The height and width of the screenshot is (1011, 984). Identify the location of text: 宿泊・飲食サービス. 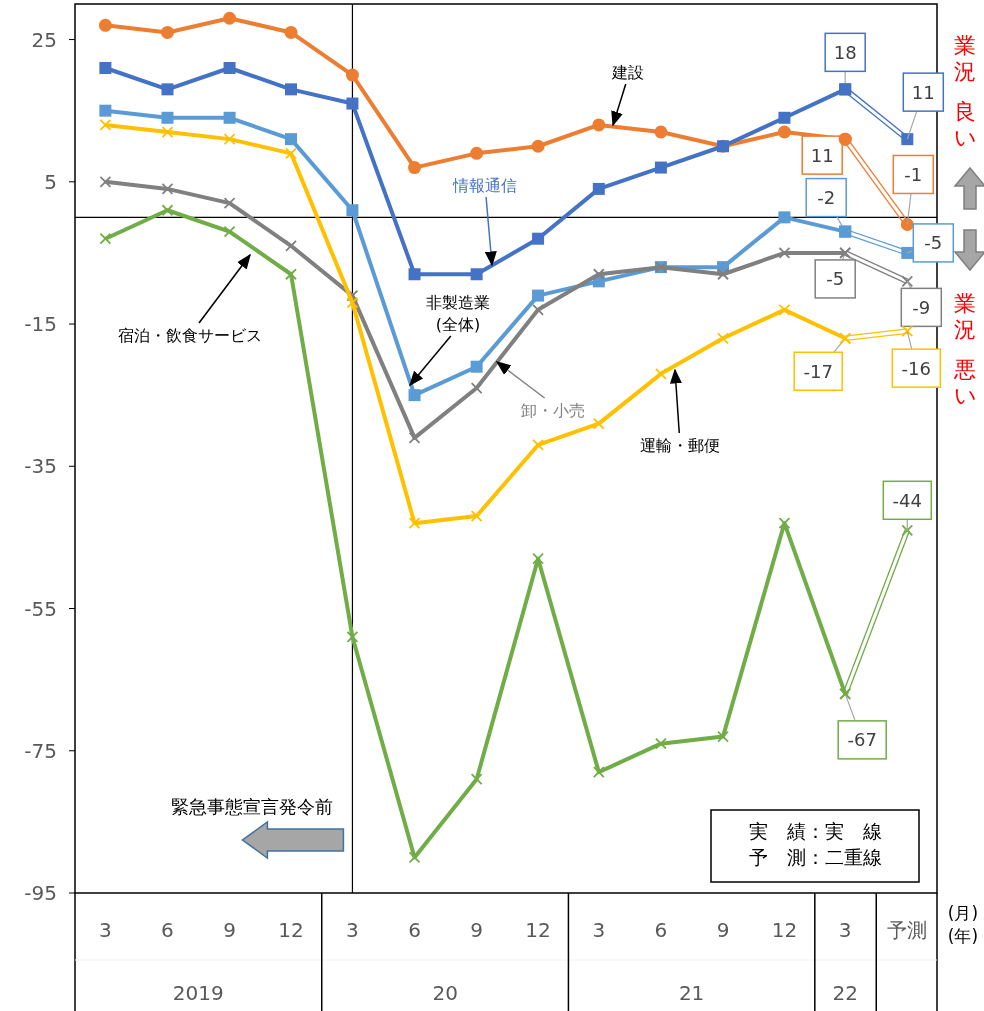
(190, 335).